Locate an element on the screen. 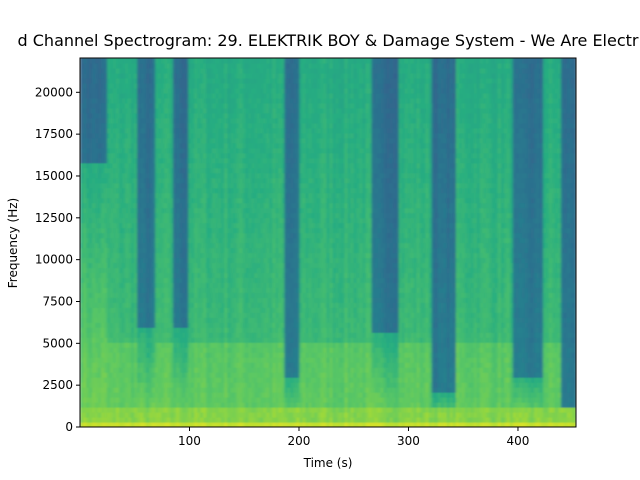 This screenshot has width=640, height=480. y-tick-label: 20000 is located at coordinates (54, 92).